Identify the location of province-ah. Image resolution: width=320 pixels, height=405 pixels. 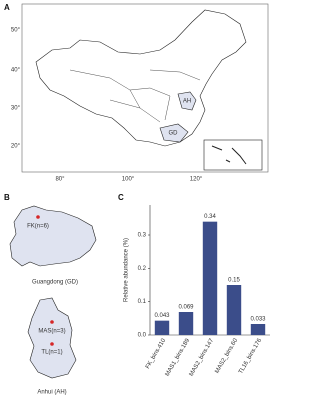
(187, 101).